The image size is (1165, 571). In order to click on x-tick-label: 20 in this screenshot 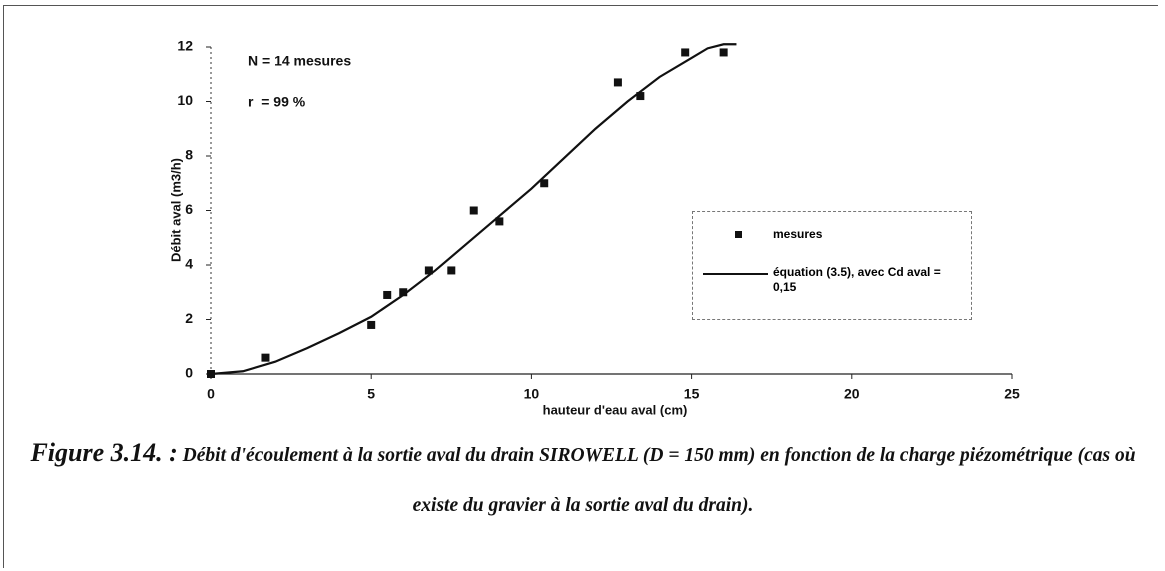, I will do `click(852, 394)`.